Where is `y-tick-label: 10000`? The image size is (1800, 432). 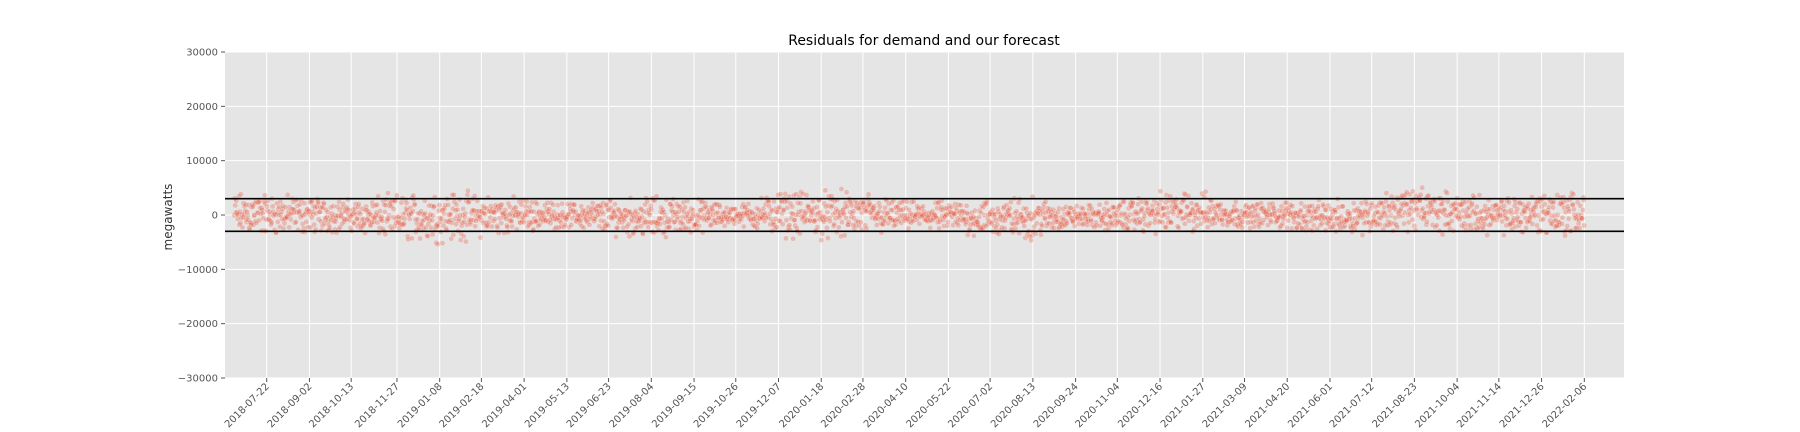 y-tick-label: 10000 is located at coordinates (202, 161).